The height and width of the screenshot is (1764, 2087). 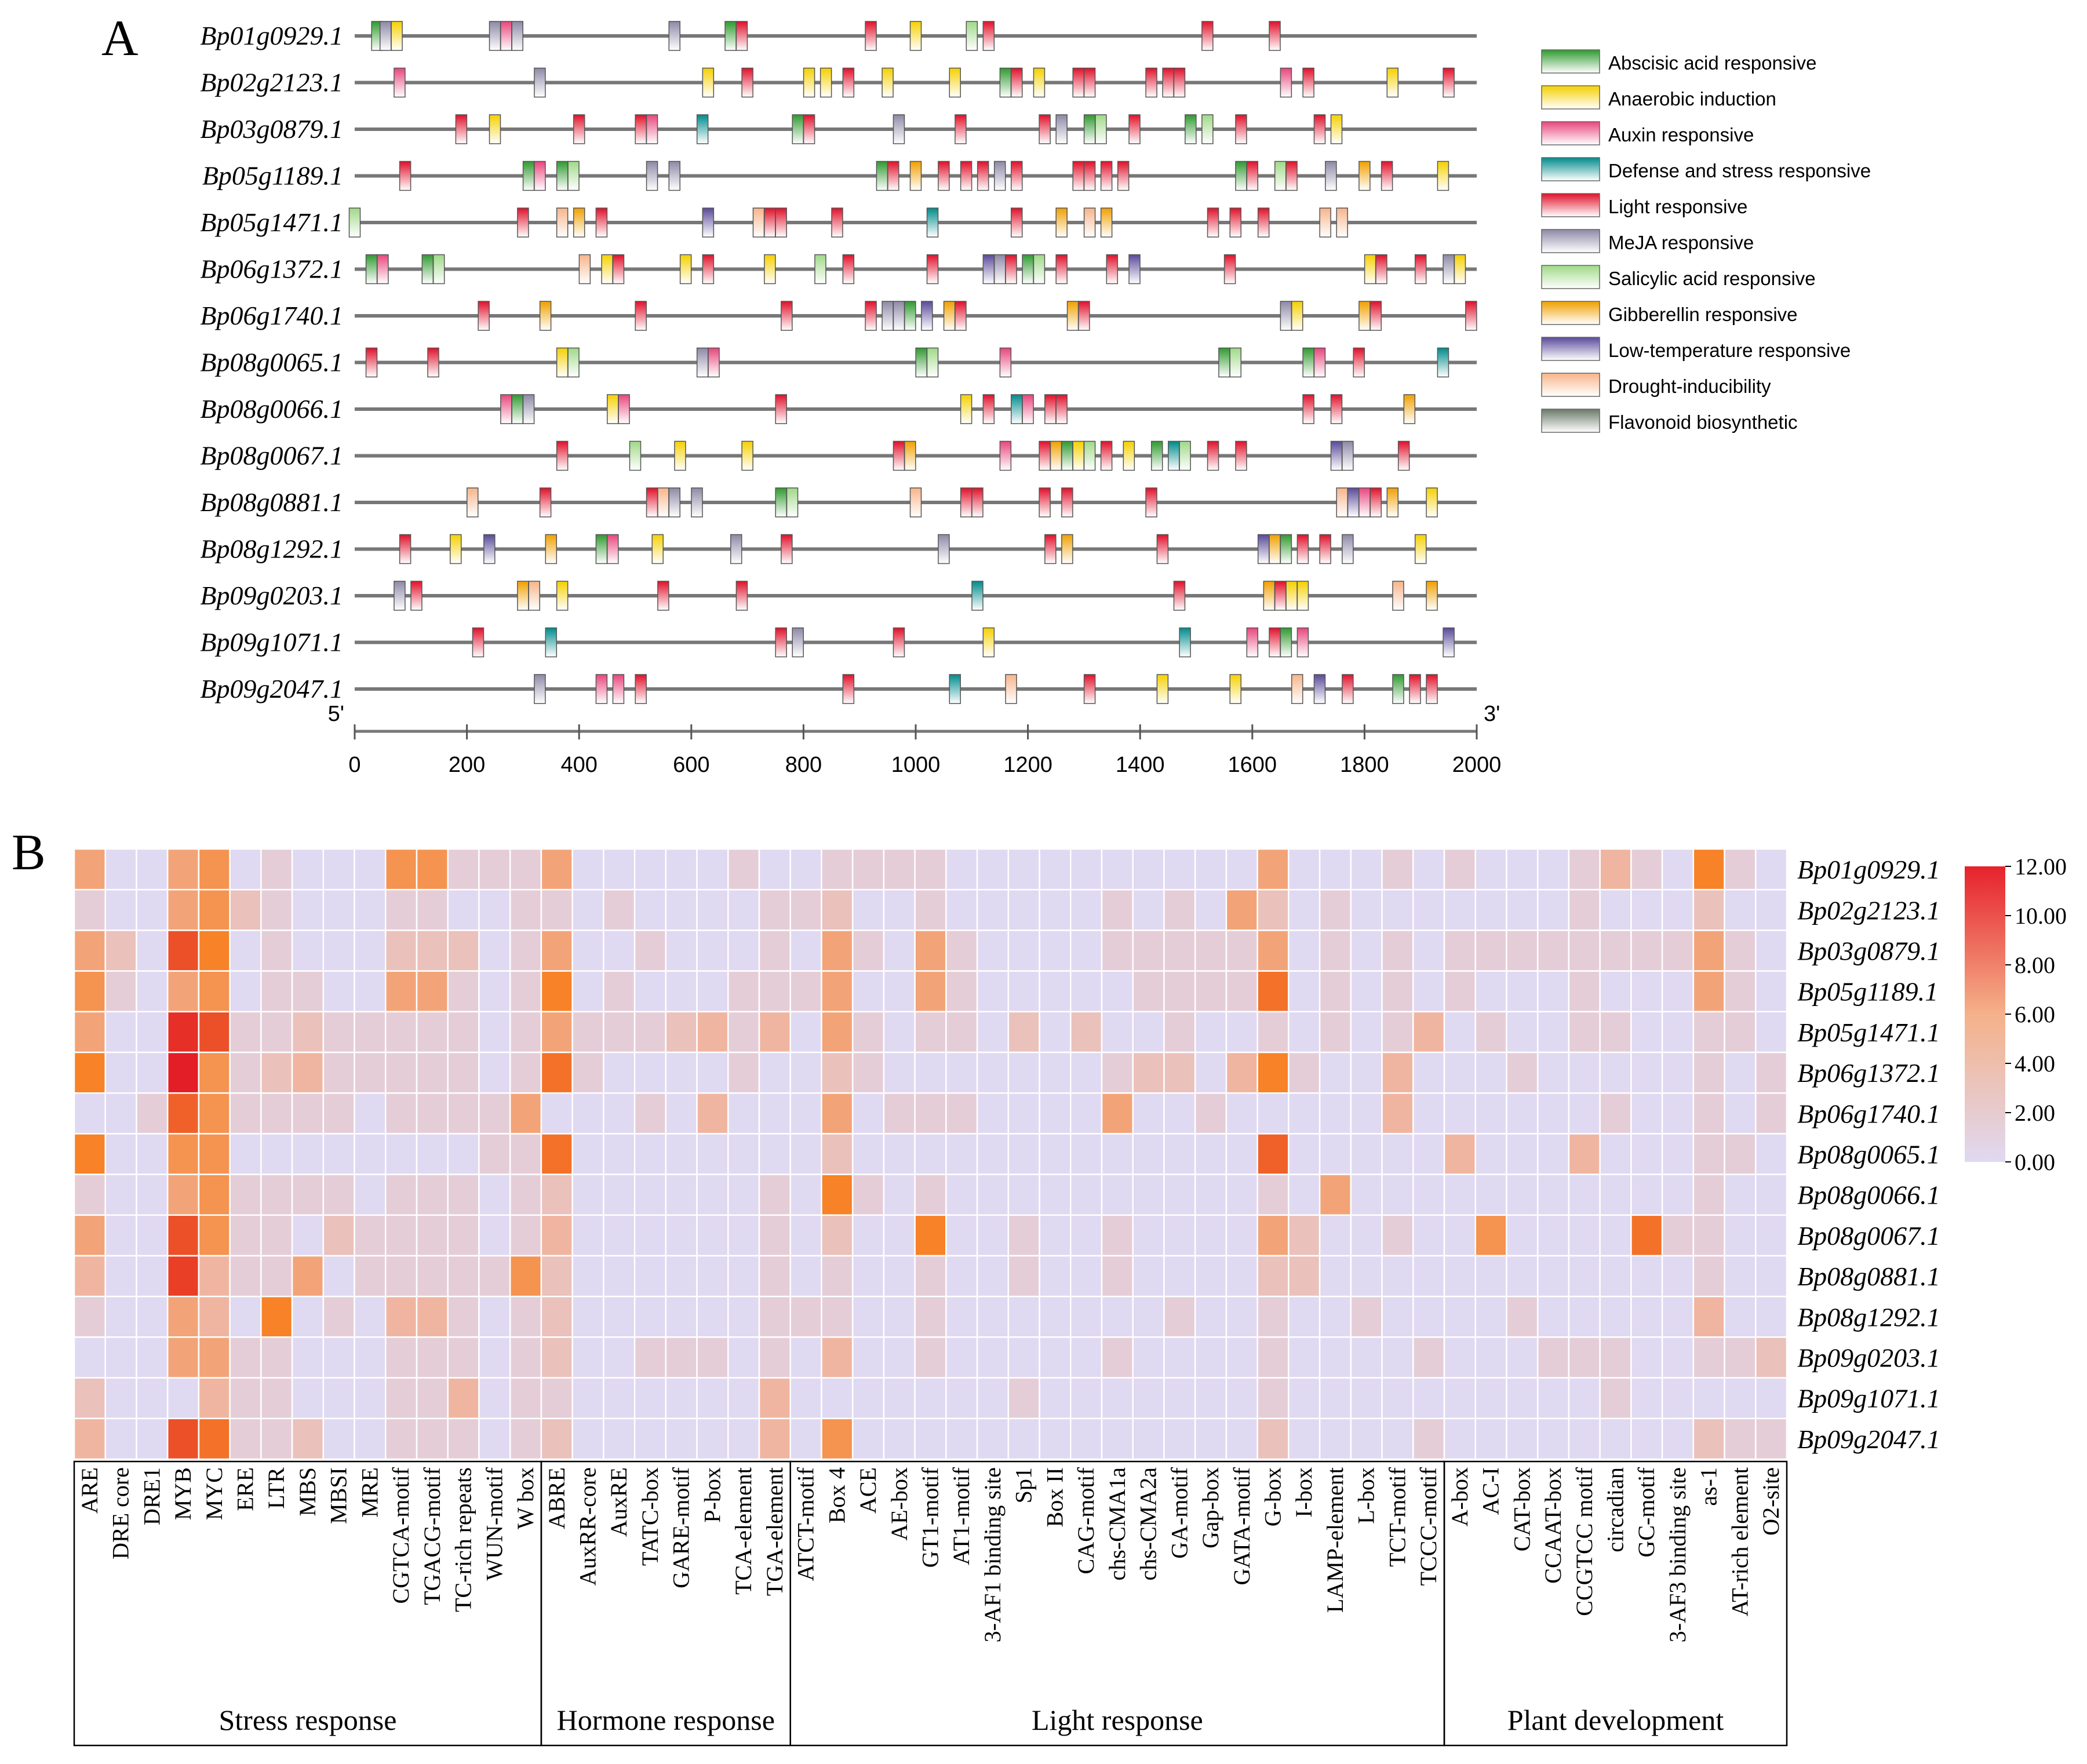 What do you see at coordinates (1681, 134) in the screenshot?
I see `legend-label: Auxin responsive` at bounding box center [1681, 134].